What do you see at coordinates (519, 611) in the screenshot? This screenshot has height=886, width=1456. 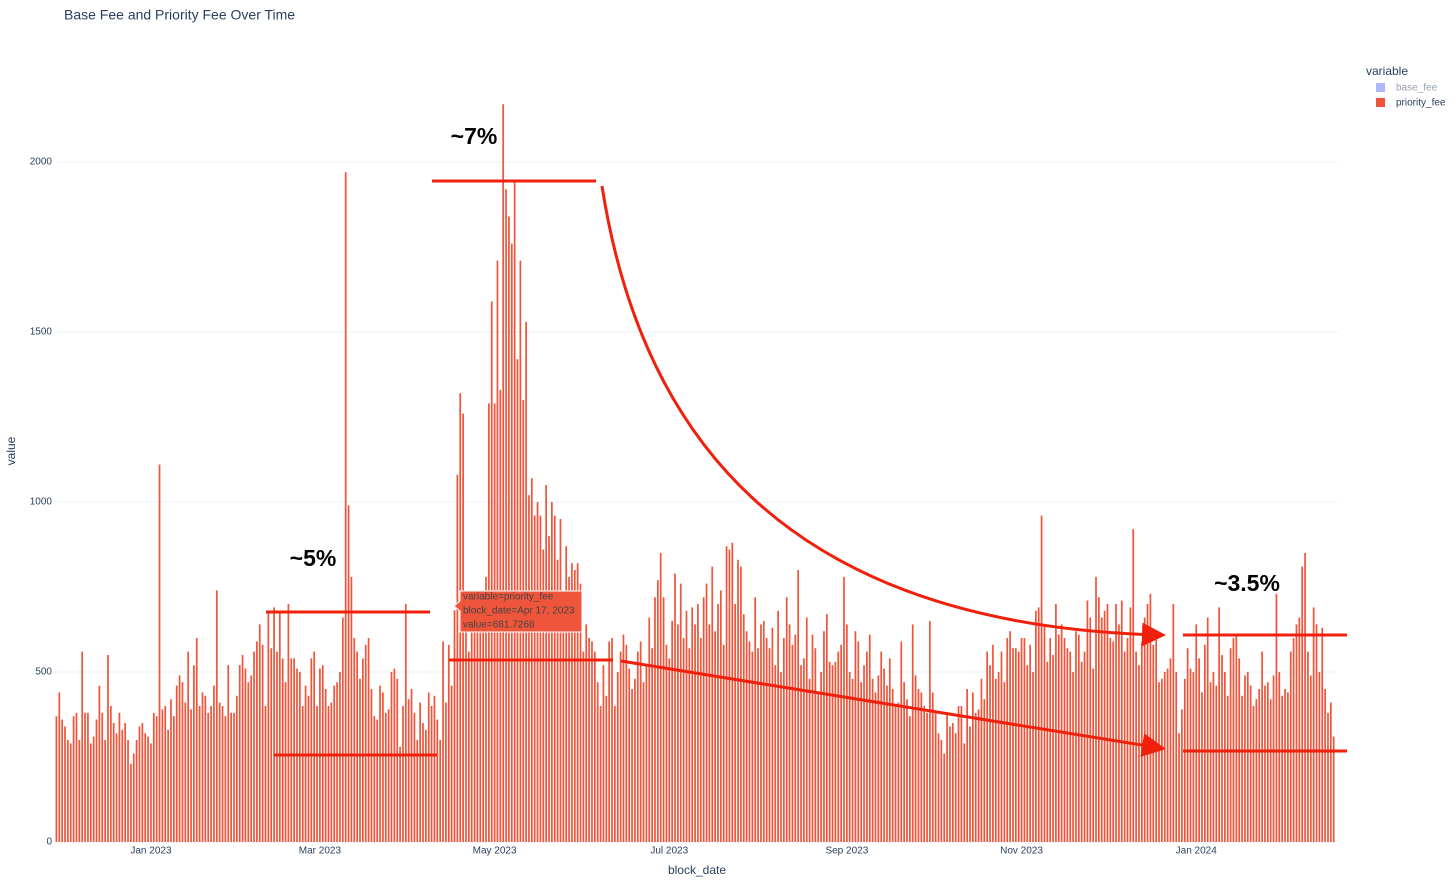 I see `tooltip-text: block_date=Apr 17, 2023` at bounding box center [519, 611].